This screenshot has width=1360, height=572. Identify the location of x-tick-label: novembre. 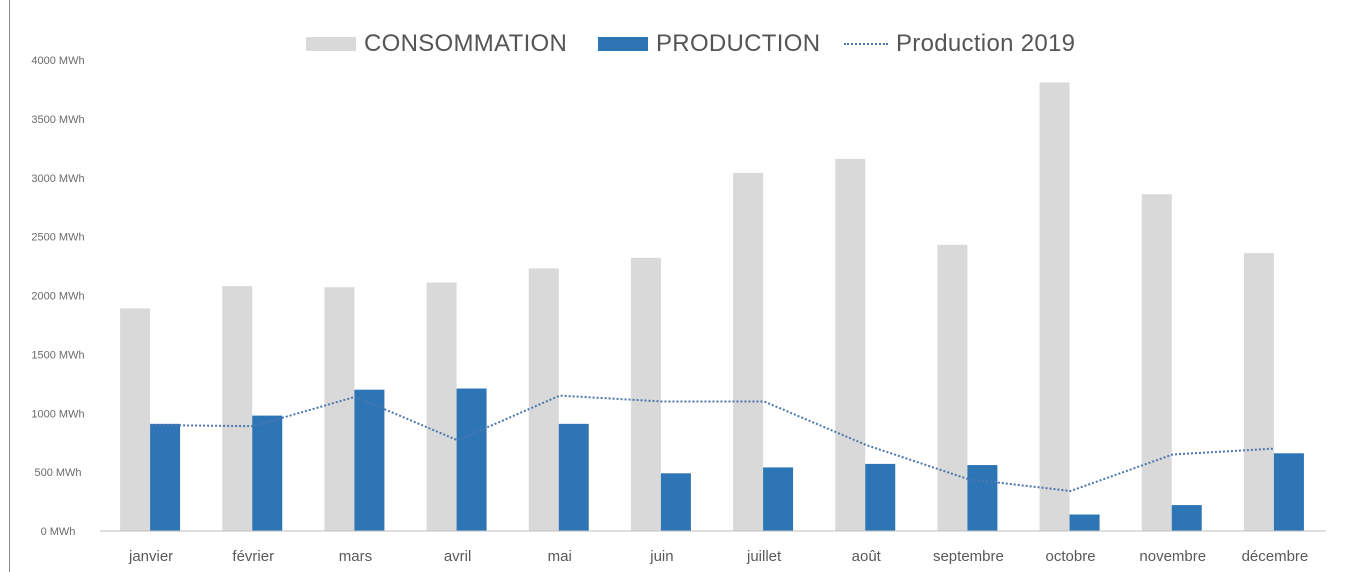
(1172, 556).